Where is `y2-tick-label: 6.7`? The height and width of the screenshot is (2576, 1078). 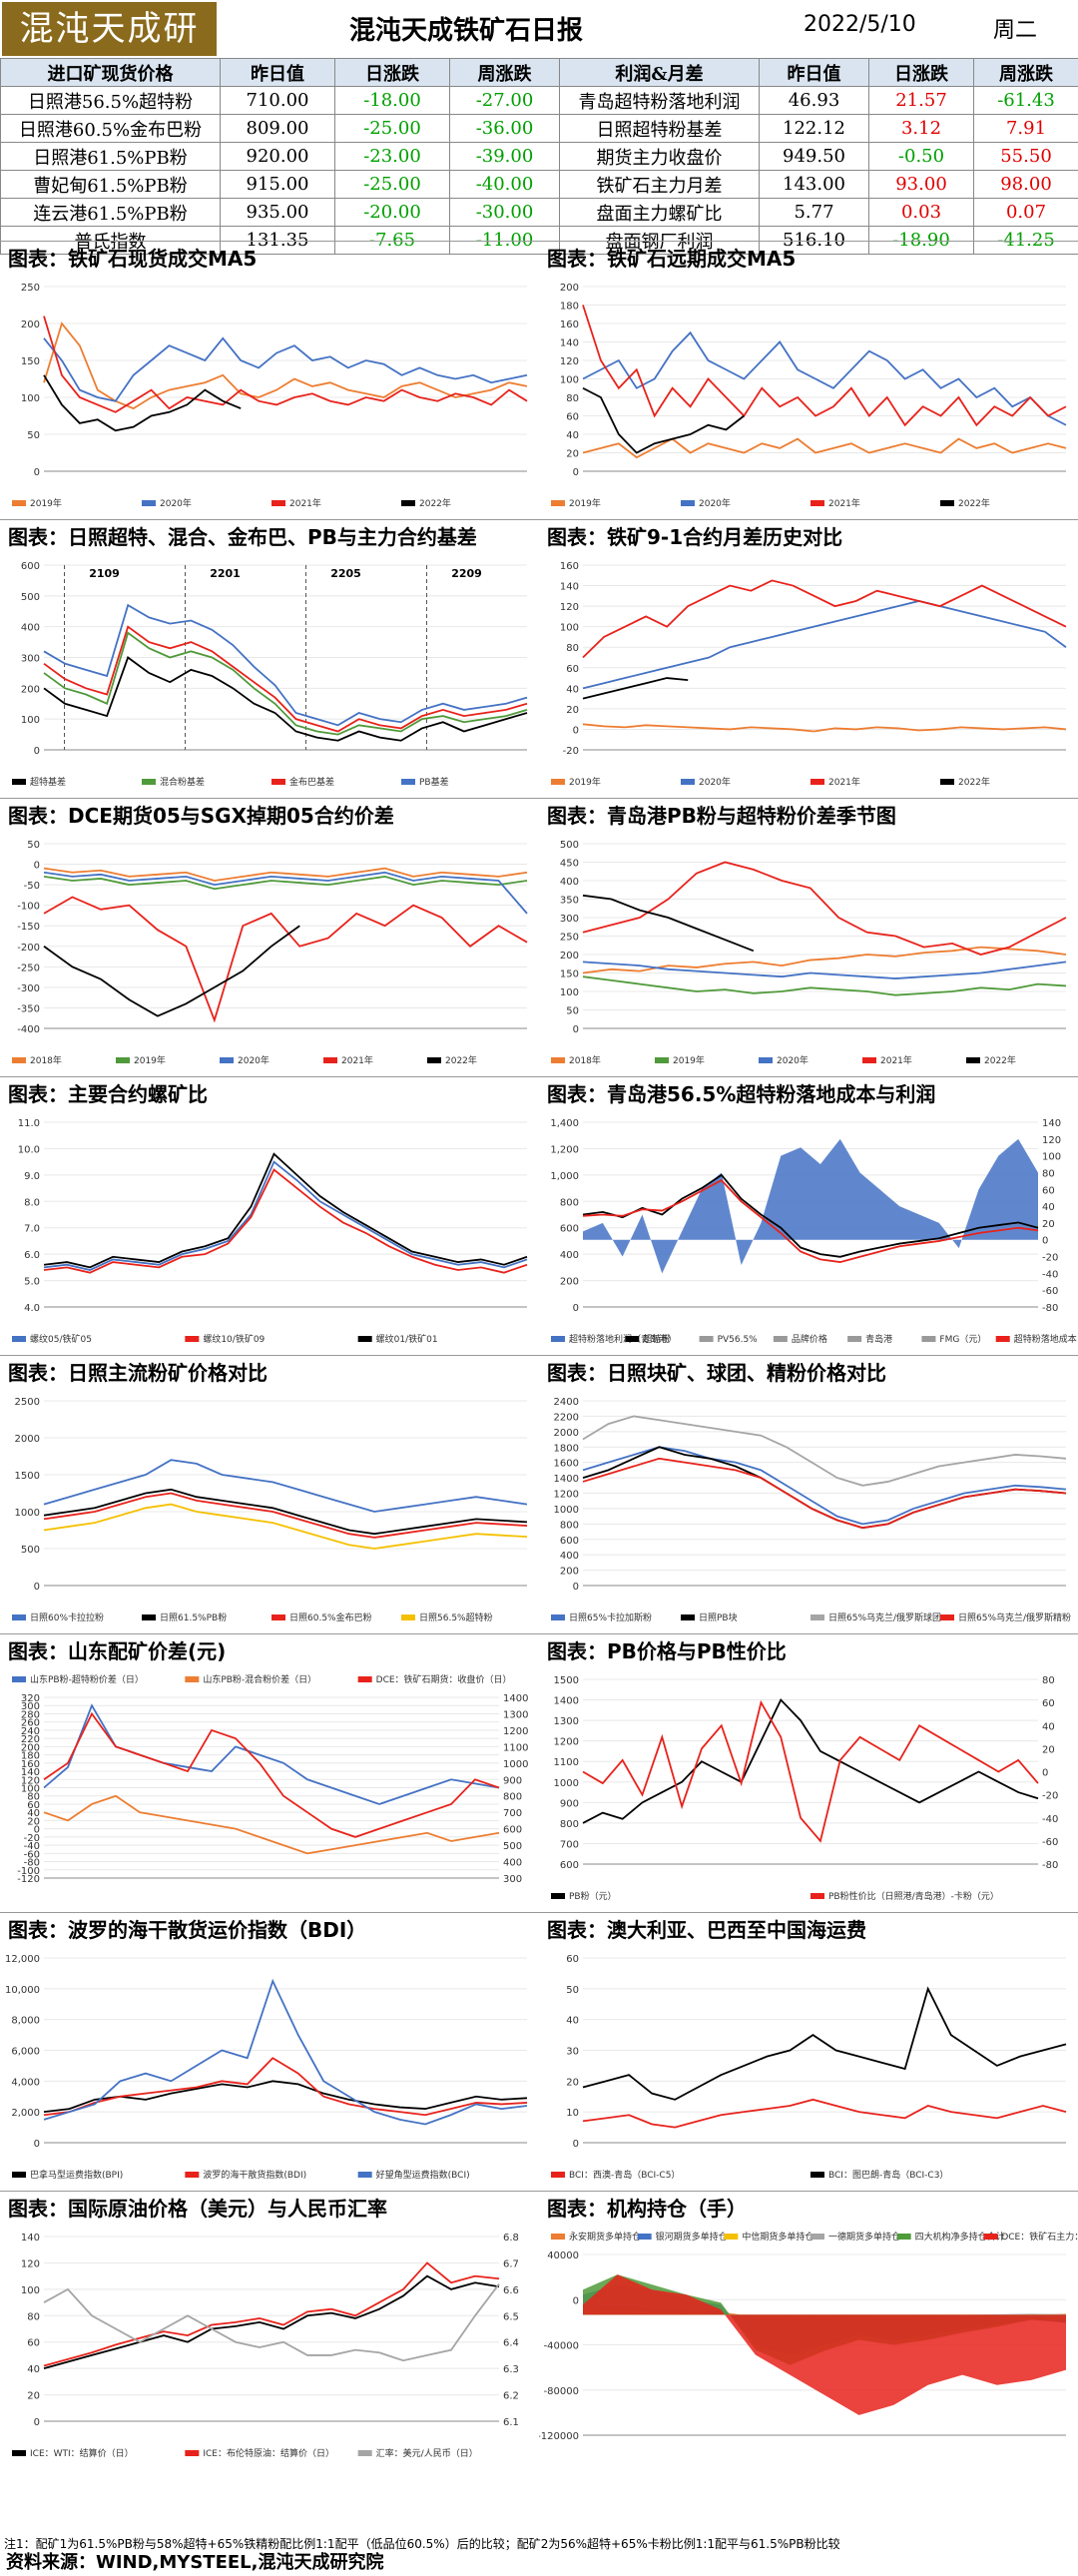
y2-tick-label: 6.7 is located at coordinates (511, 2263).